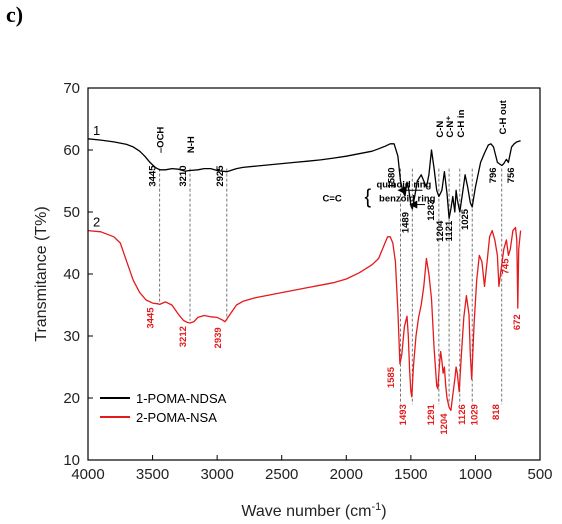  Describe the element at coordinates (71, 150) in the screenshot. I see `y-tick-label-5: 60` at that location.